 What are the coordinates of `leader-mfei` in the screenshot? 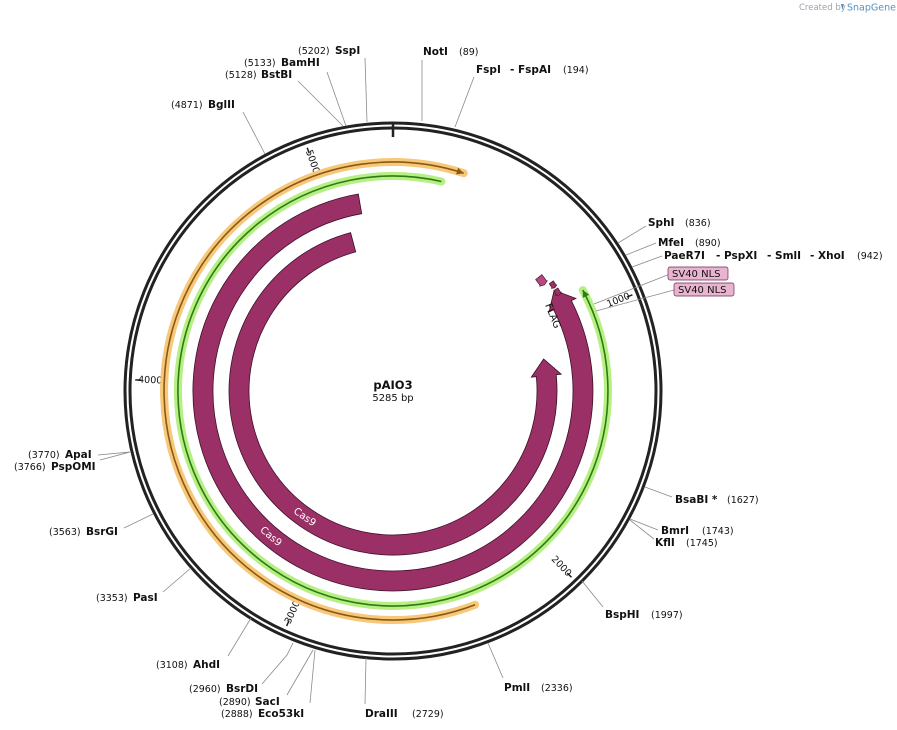 It's located at (641, 249).